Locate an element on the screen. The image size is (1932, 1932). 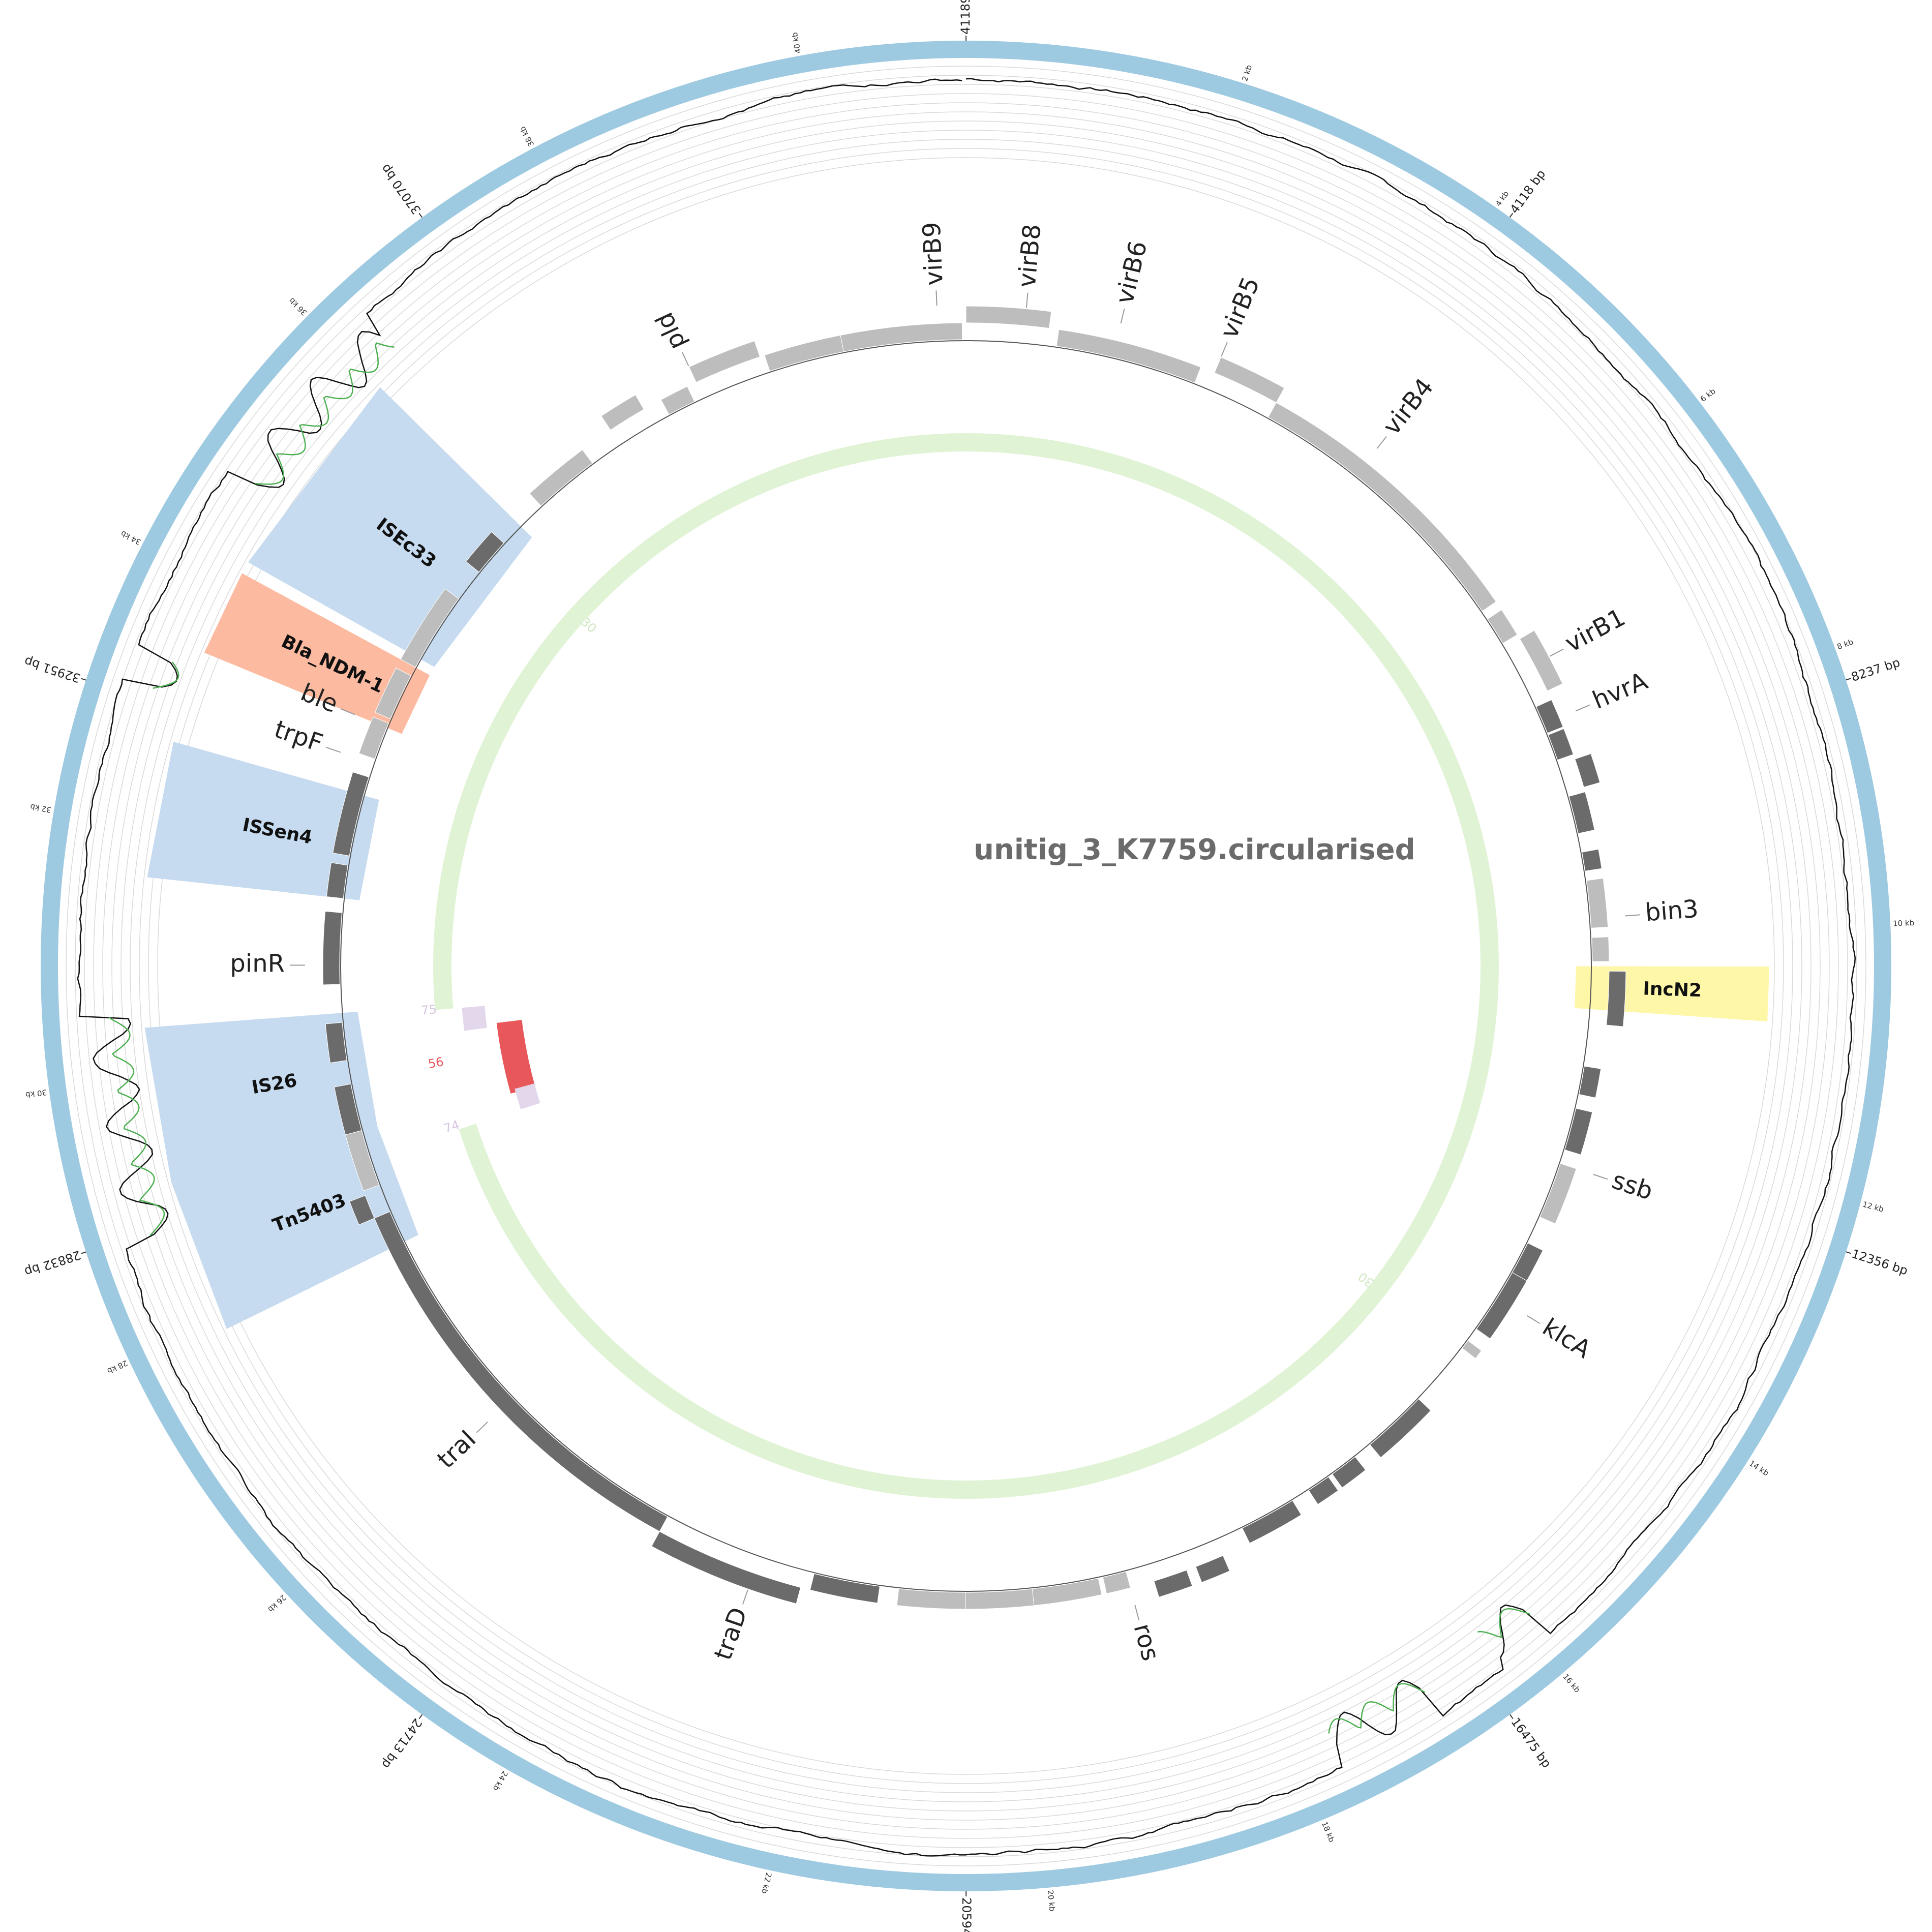
kb-tick-label: 38 kb is located at coordinates (527, 137).